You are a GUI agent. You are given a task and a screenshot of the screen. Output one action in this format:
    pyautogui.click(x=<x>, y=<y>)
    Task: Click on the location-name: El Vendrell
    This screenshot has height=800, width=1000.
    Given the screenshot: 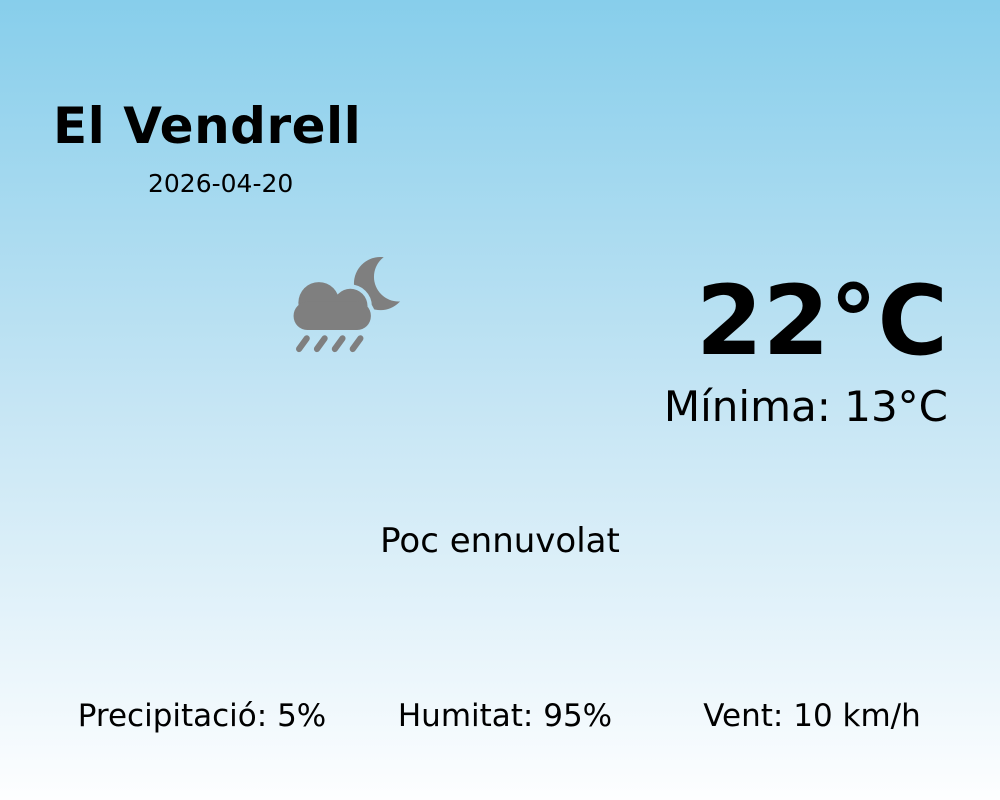 What is the action you would take?
    pyautogui.click(x=207, y=126)
    